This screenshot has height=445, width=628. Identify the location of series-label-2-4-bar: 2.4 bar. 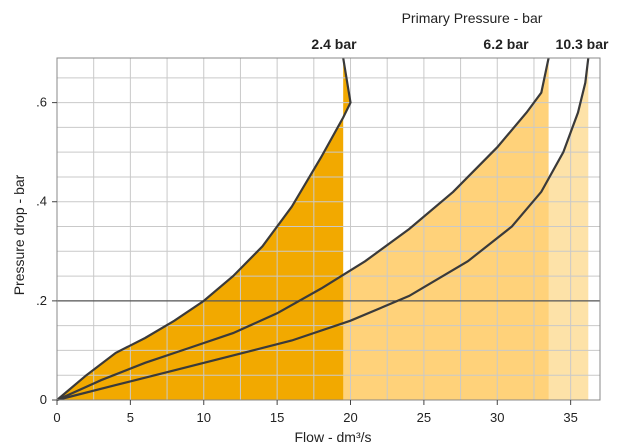
(334, 44).